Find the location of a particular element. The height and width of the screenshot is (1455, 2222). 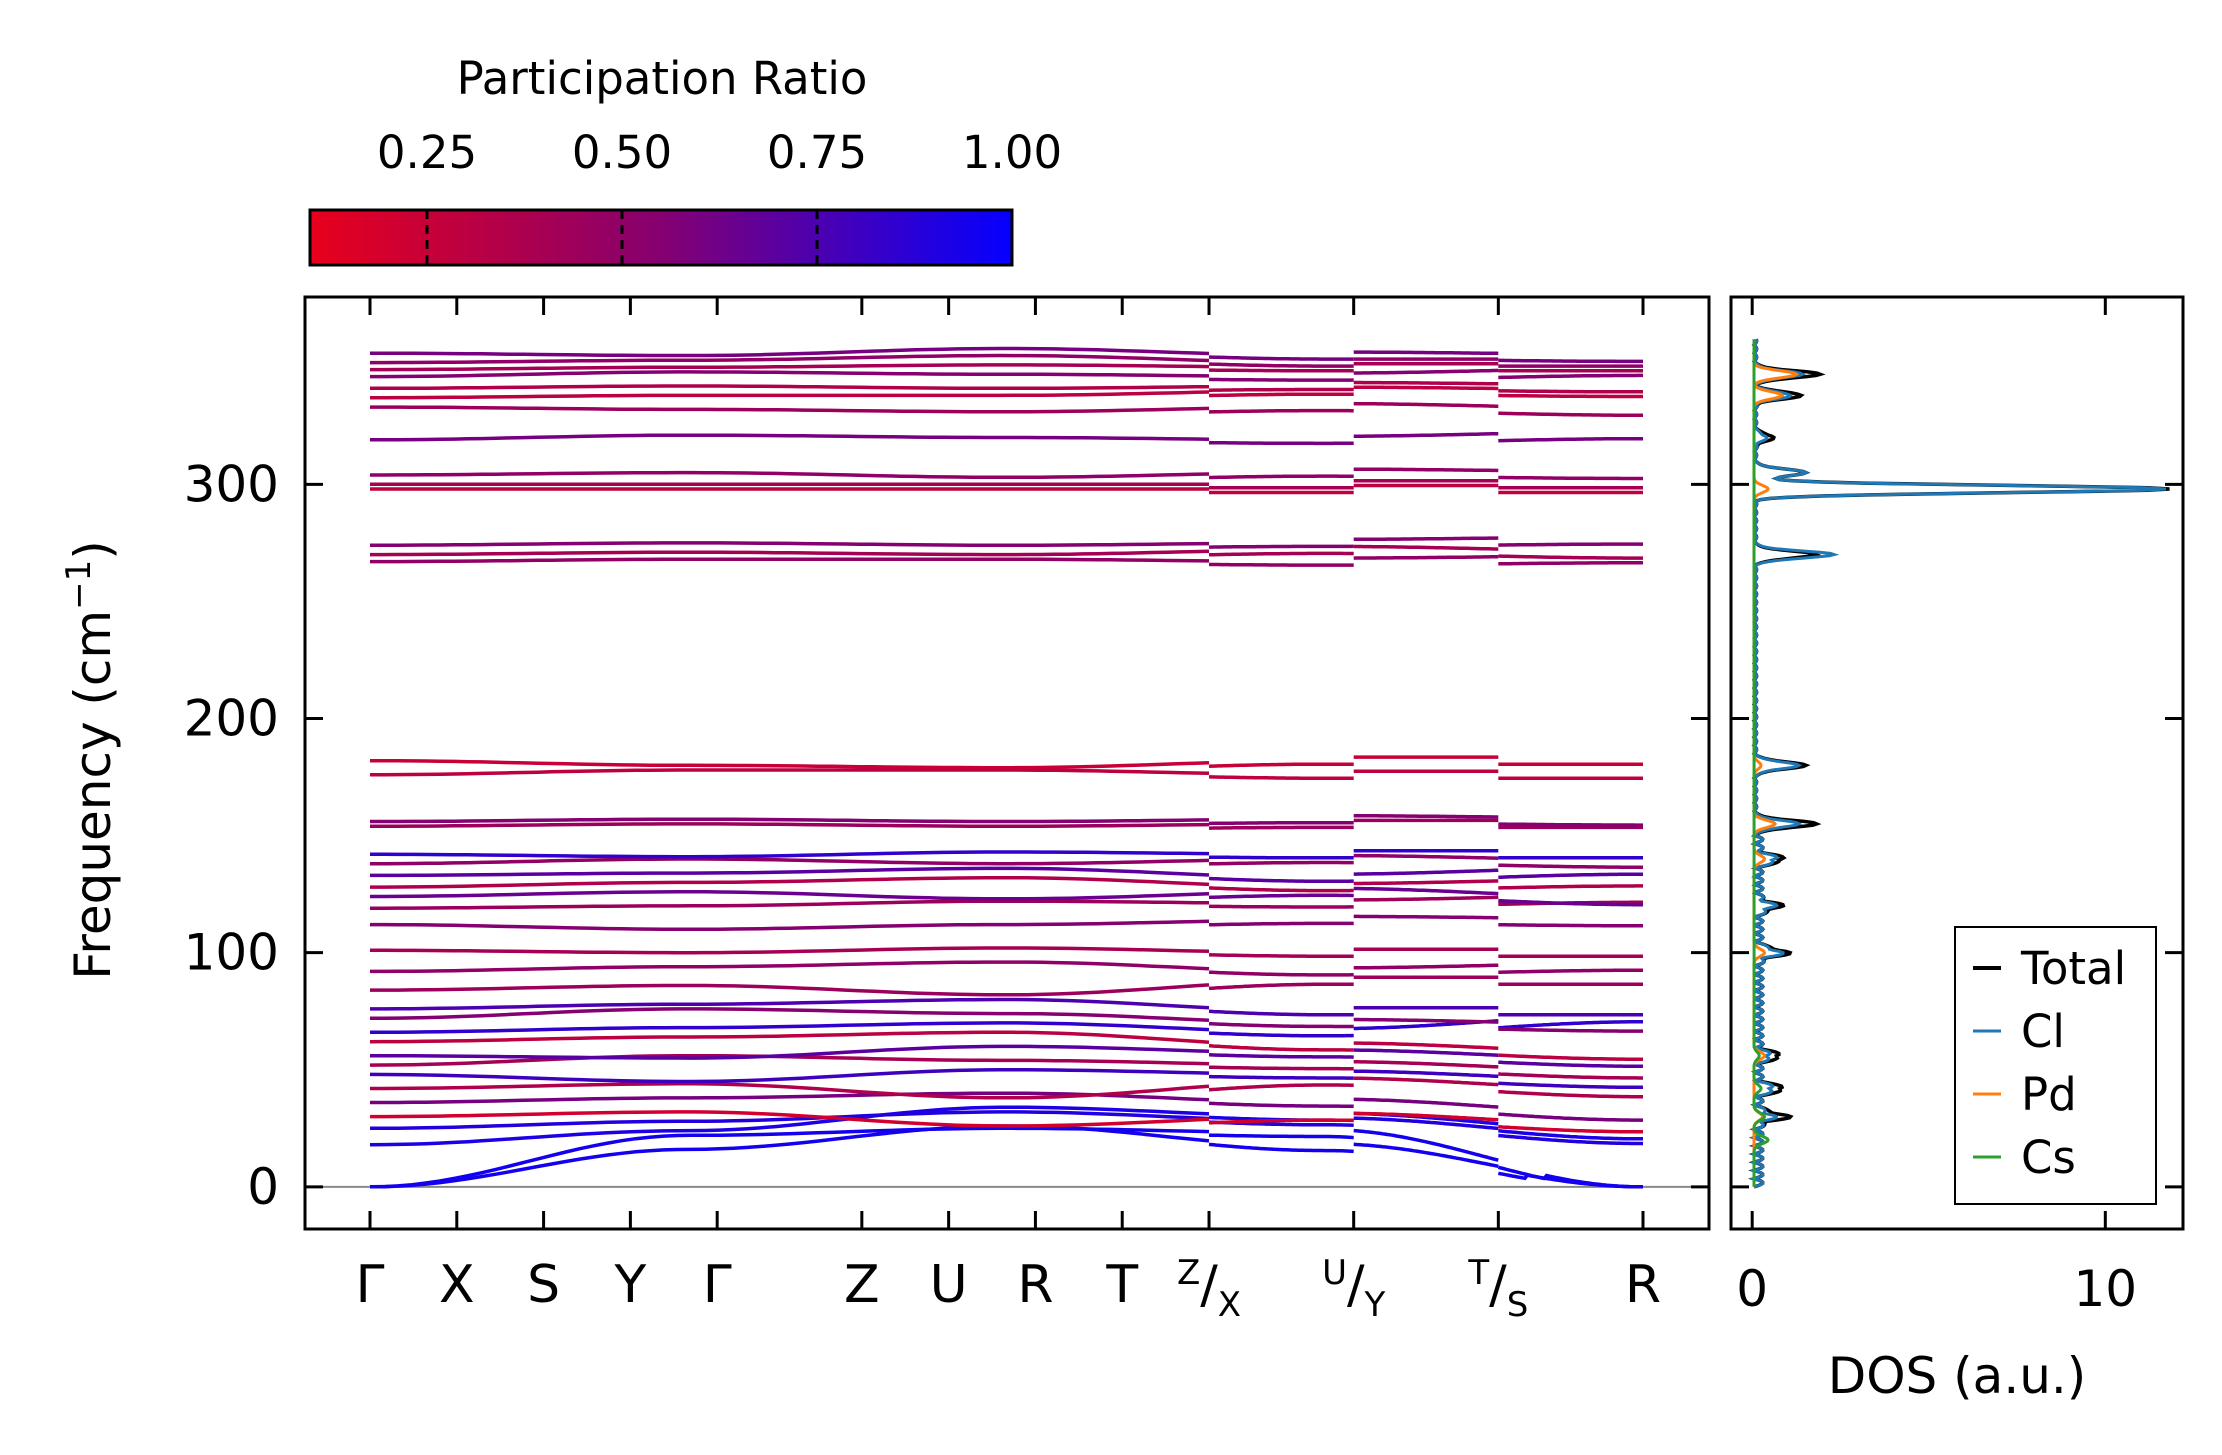

y-tick-label: 300 is located at coordinates (231, 484).